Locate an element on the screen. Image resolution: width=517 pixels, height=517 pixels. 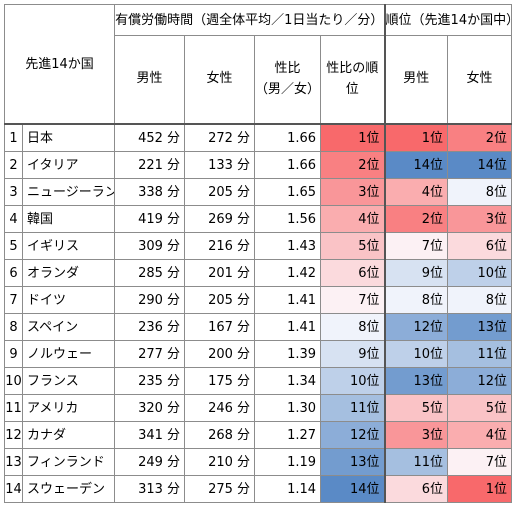
male-rank: 9位 is located at coordinates (416, 273).